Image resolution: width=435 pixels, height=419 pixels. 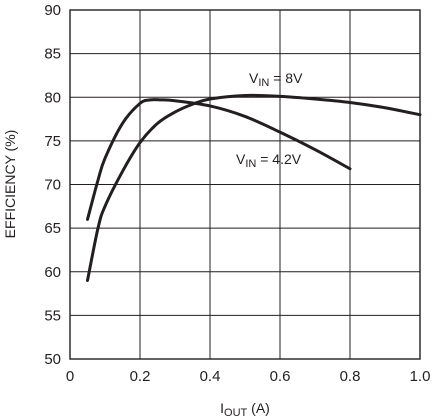 I want to click on y-axis-title: EFFICIENCY (%), so click(x=10, y=184).